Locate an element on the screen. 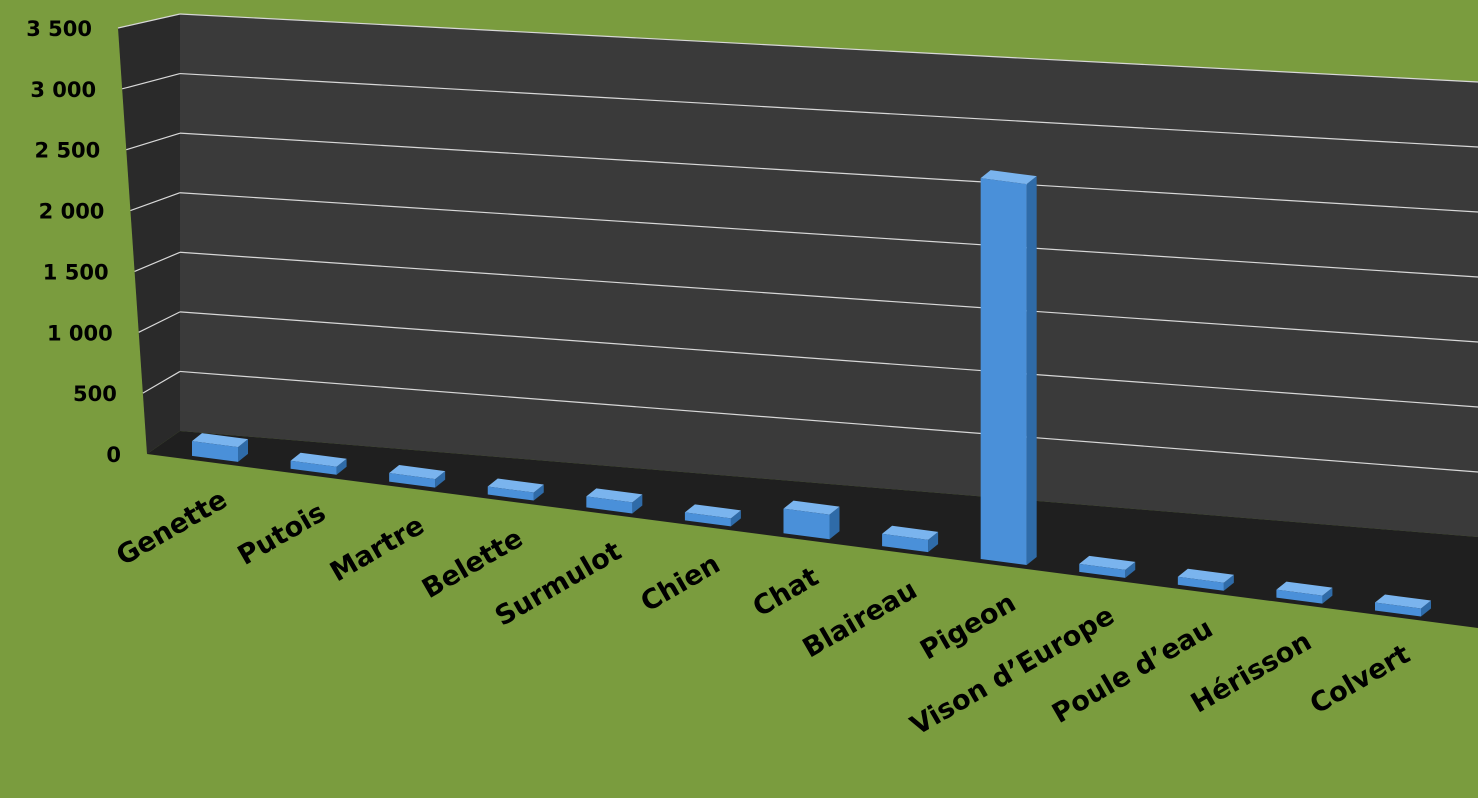 The image size is (1478, 798). category-label: Genette is located at coordinates (171, 528).